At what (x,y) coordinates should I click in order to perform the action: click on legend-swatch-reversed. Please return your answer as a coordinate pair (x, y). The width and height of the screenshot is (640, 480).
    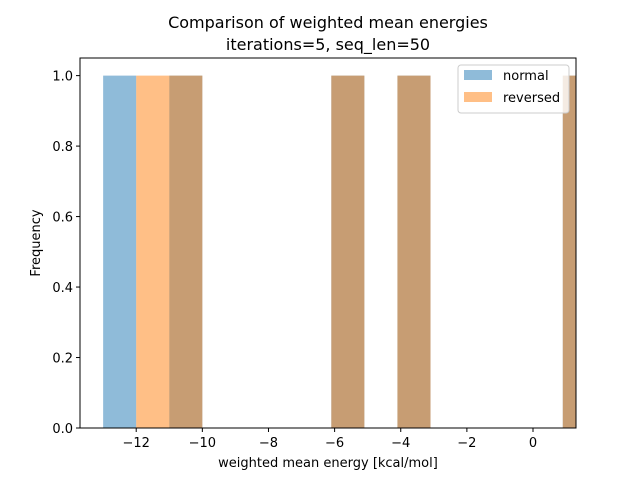
    Looking at the image, I should click on (478, 97).